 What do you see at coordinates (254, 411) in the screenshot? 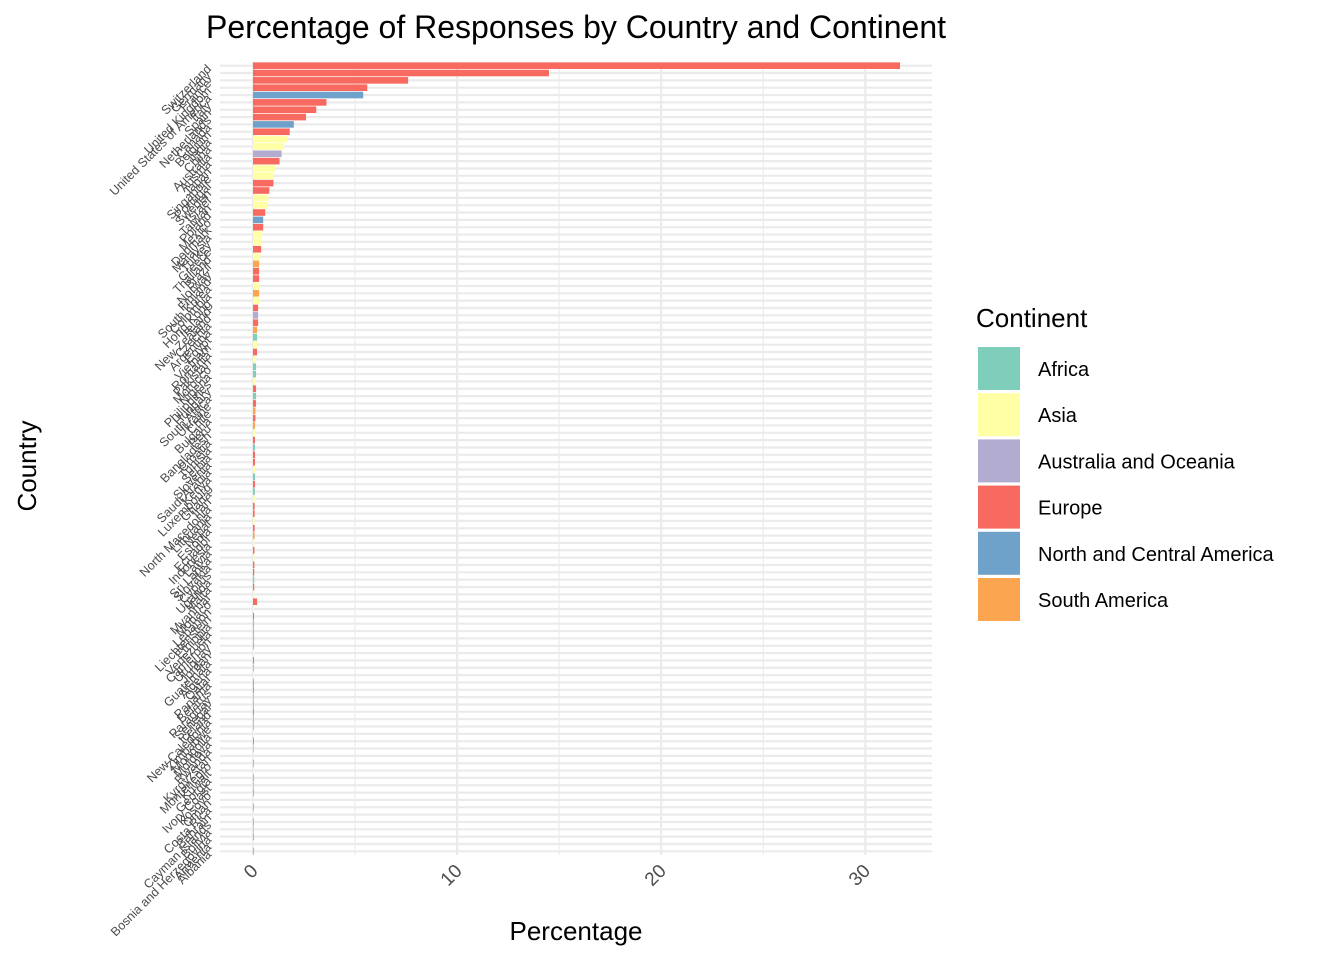
I see `bar-chile` at bounding box center [254, 411].